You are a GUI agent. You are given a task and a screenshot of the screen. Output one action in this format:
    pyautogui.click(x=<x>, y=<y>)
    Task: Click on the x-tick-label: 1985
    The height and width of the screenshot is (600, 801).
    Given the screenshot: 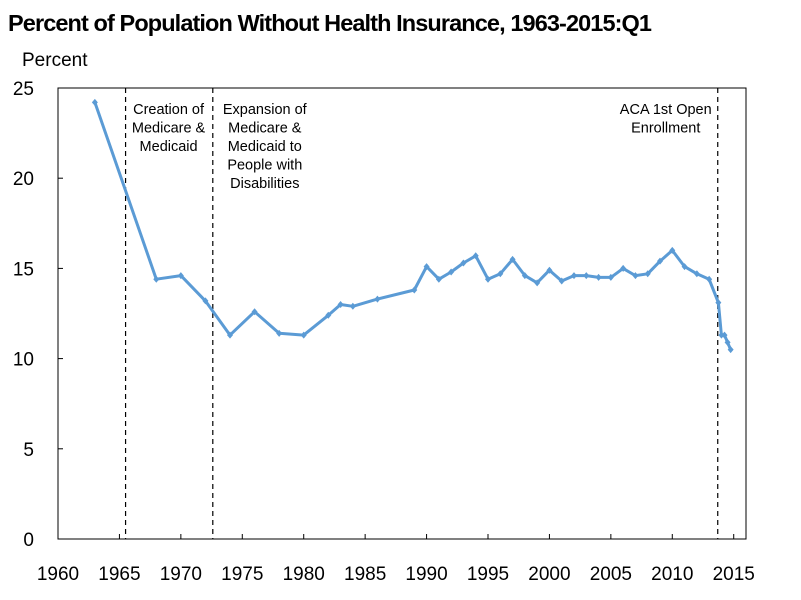 What is the action you would take?
    pyautogui.click(x=365, y=574)
    